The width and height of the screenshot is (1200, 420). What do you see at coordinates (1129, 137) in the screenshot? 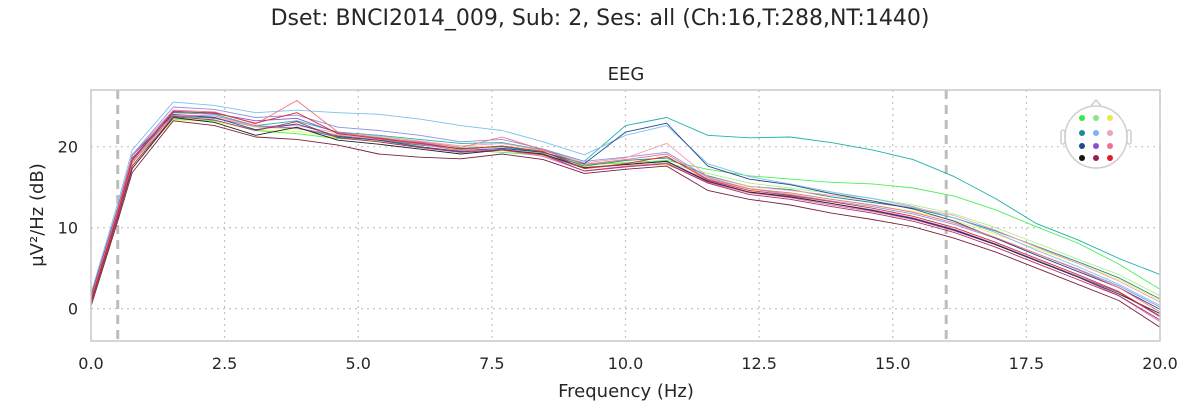
I see `right-ear` at bounding box center [1129, 137].